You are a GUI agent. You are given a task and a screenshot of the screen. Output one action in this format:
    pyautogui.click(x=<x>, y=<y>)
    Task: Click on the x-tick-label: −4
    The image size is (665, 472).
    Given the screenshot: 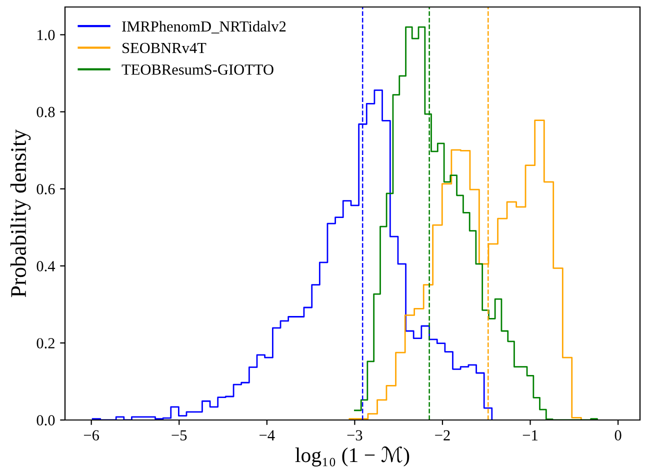 What is the action you would take?
    pyautogui.click(x=267, y=435)
    